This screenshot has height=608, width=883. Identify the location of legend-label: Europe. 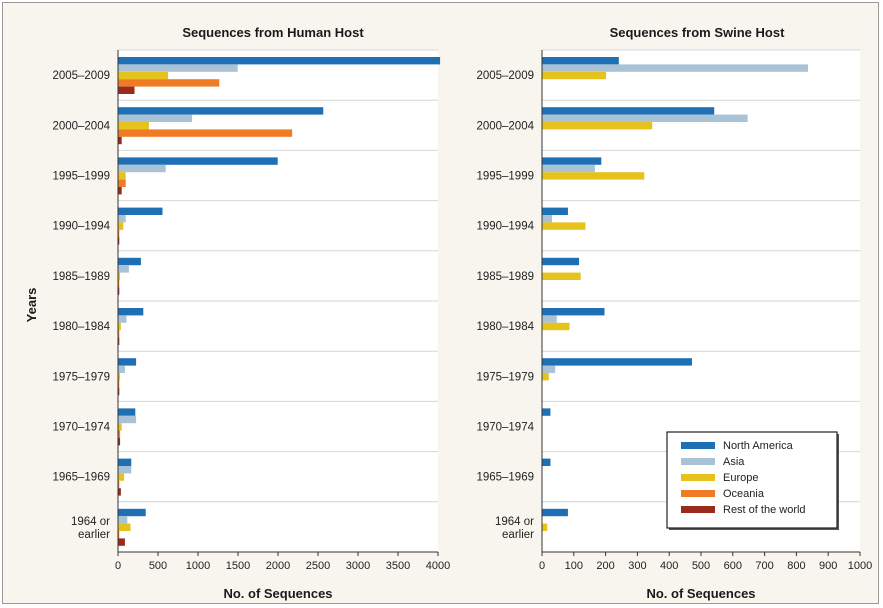
(740, 478).